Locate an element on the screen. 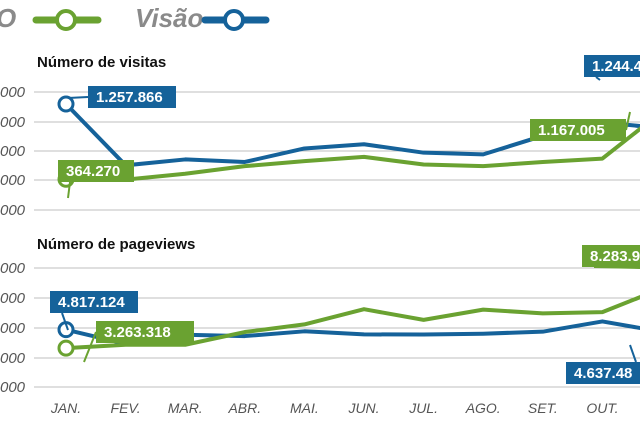 The width and height of the screenshot is (640, 426). legend: O Visão is located at coordinates (135, 18).